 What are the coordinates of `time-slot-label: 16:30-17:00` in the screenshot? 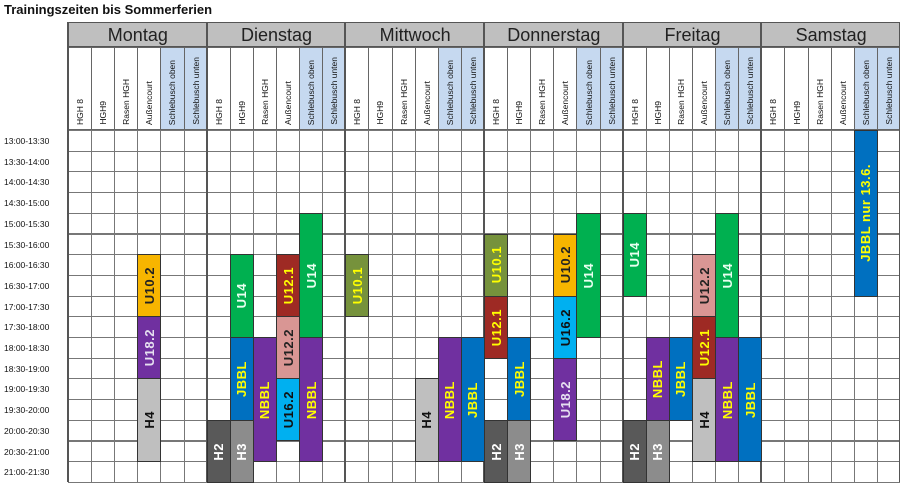 It's located at (27, 285).